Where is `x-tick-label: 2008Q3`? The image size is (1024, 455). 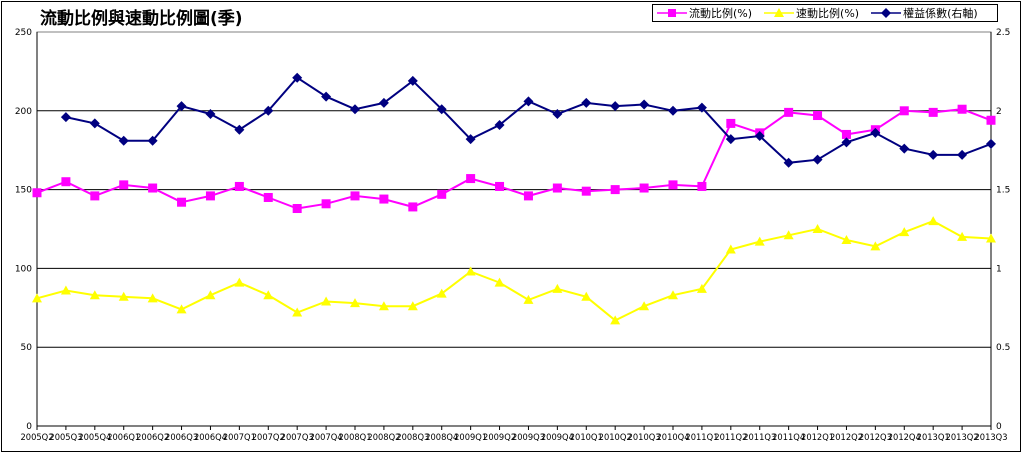 x-tick-label: 2008Q3 is located at coordinates (412, 438).